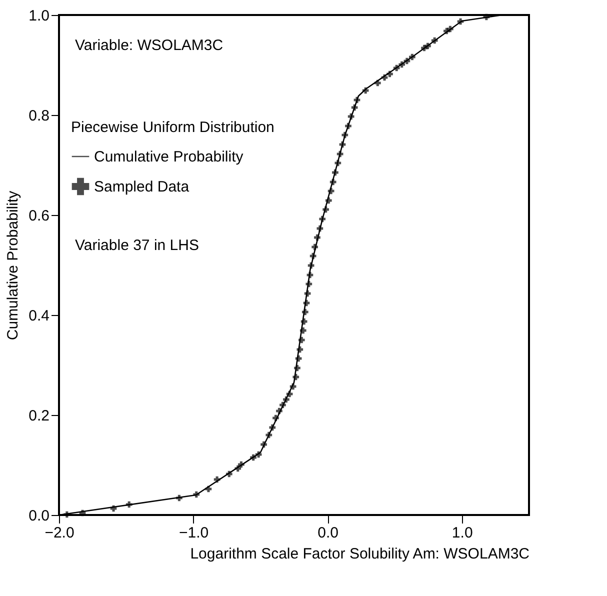 Image resolution: width=607 pixels, height=596 pixels. What do you see at coordinates (172, 127) in the screenshot?
I see `legend-title: Piecewise Uniform Distribution` at bounding box center [172, 127].